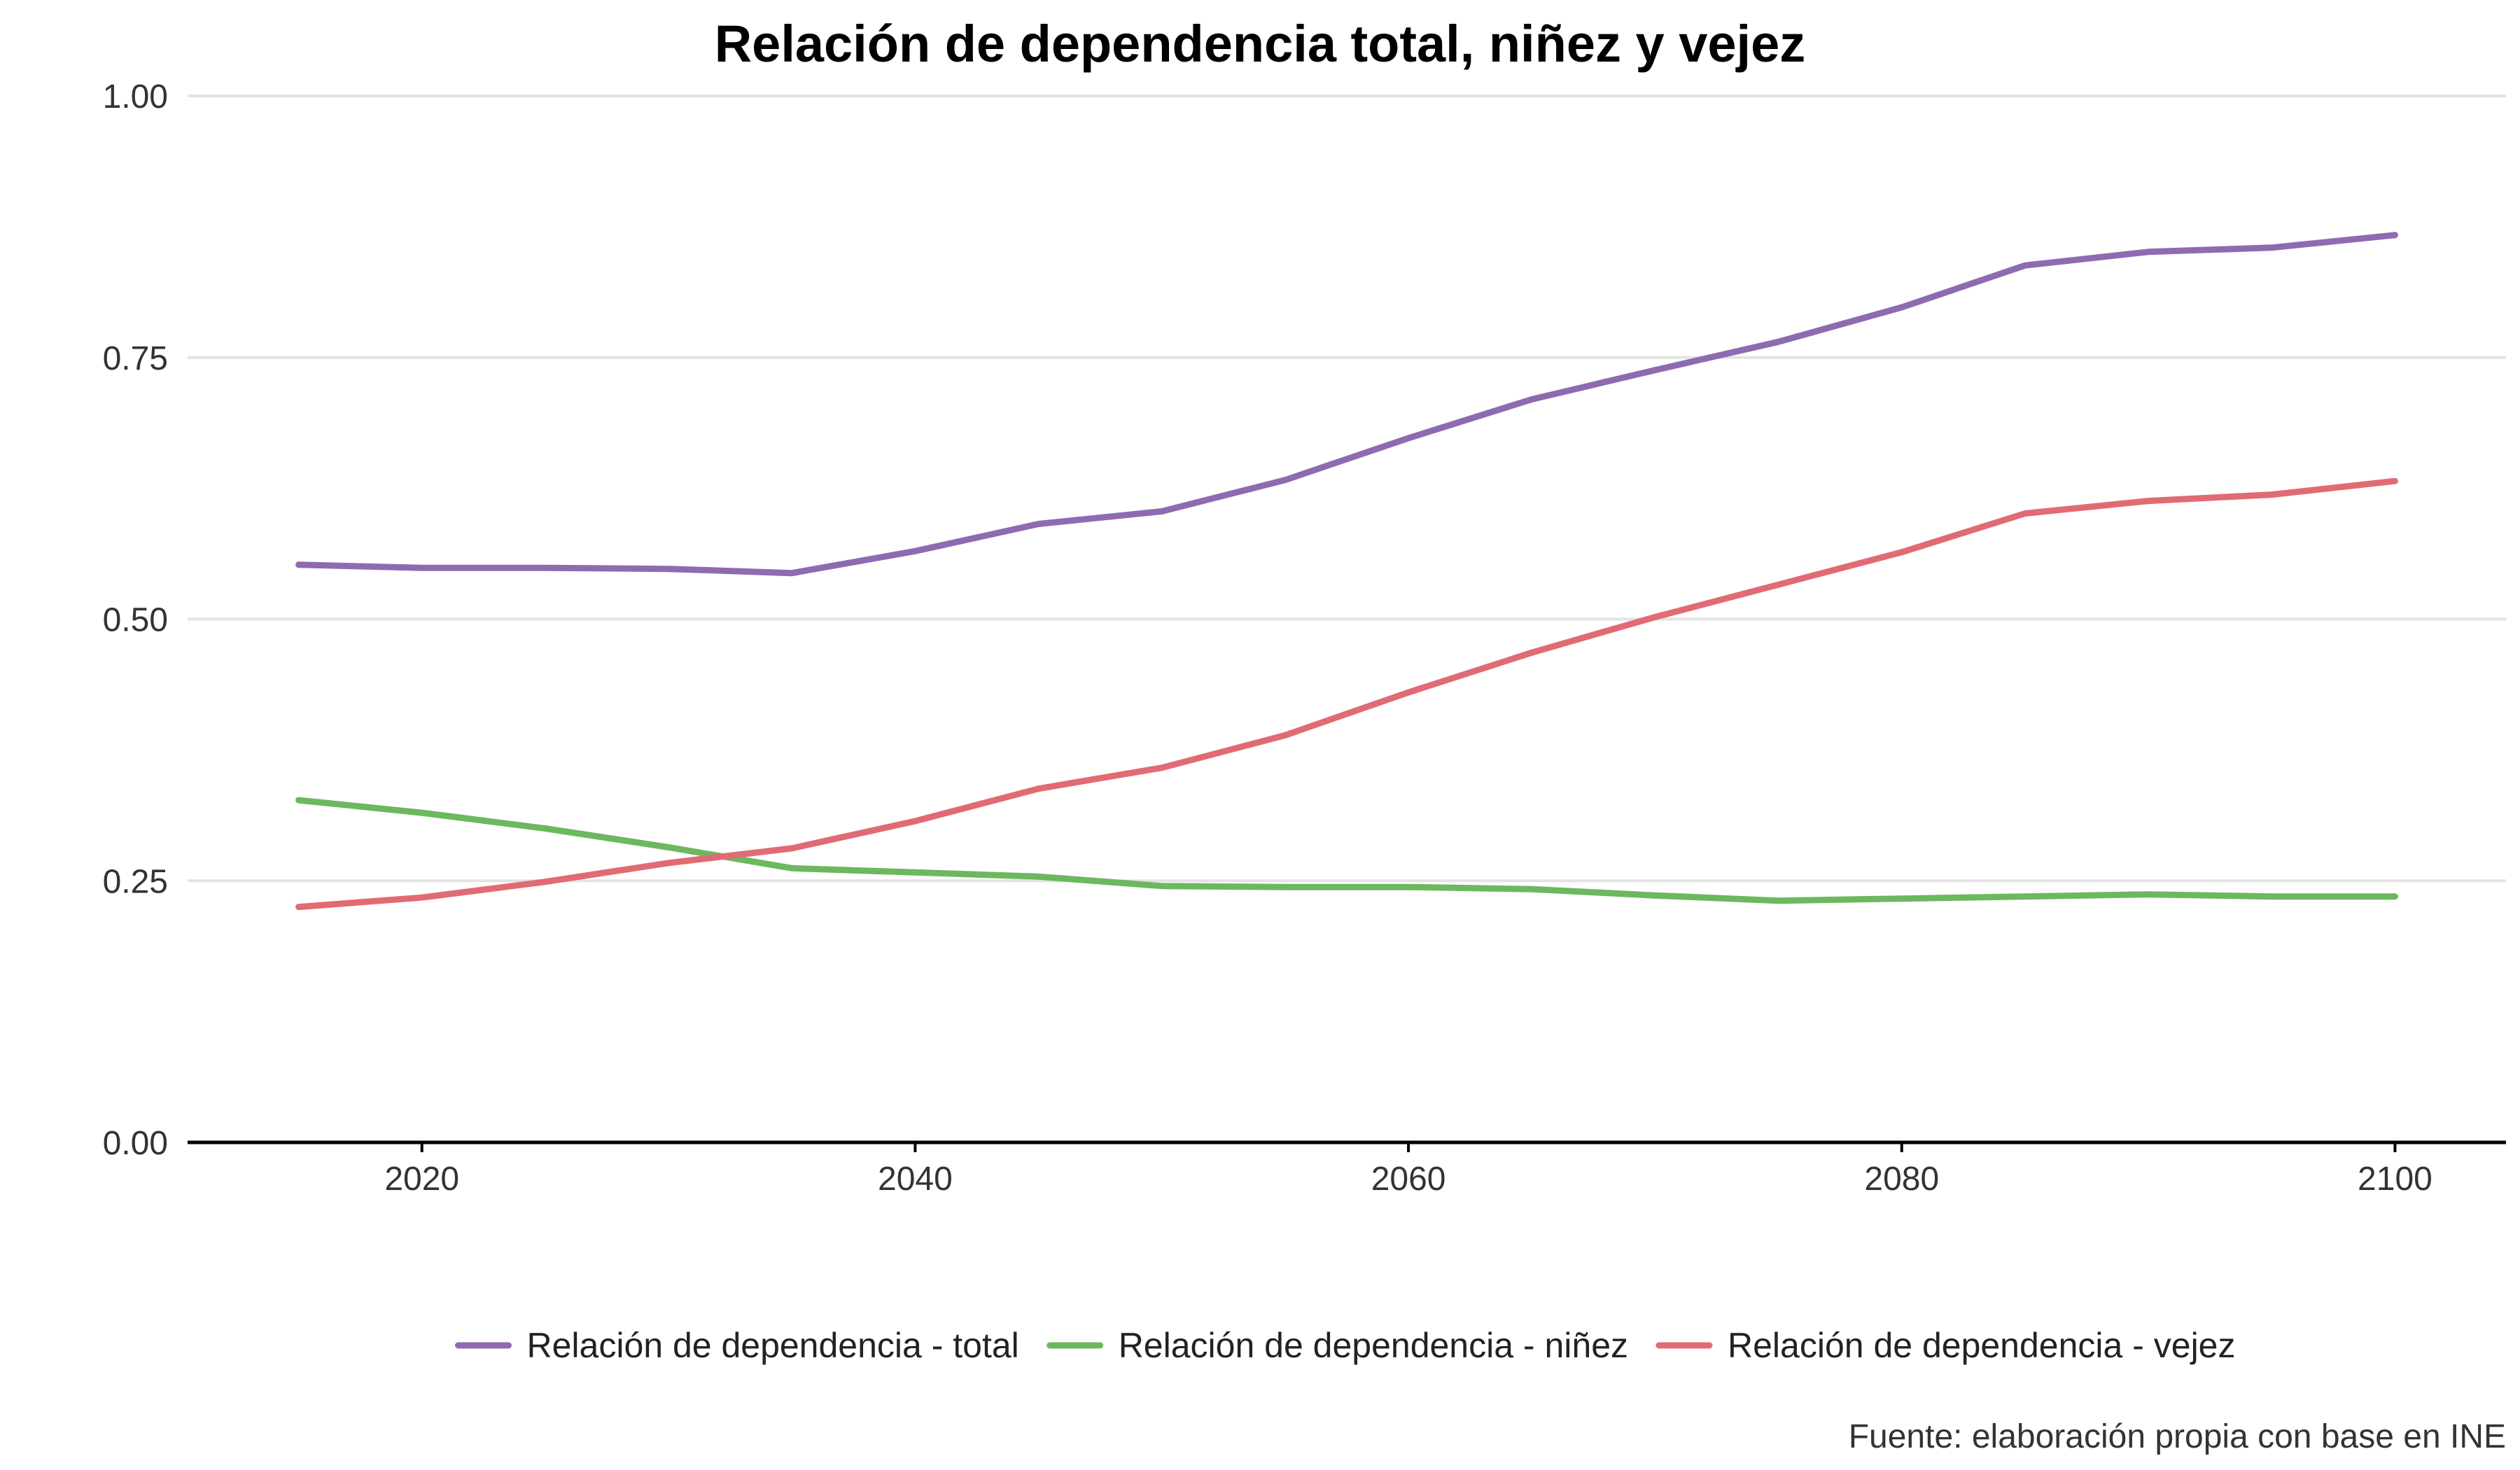 This screenshot has height=1470, width=2520. What do you see at coordinates (1347, 1169) in the screenshot?
I see `x-axis-ticks: 2020 2040 2060 2080 2100` at bounding box center [1347, 1169].